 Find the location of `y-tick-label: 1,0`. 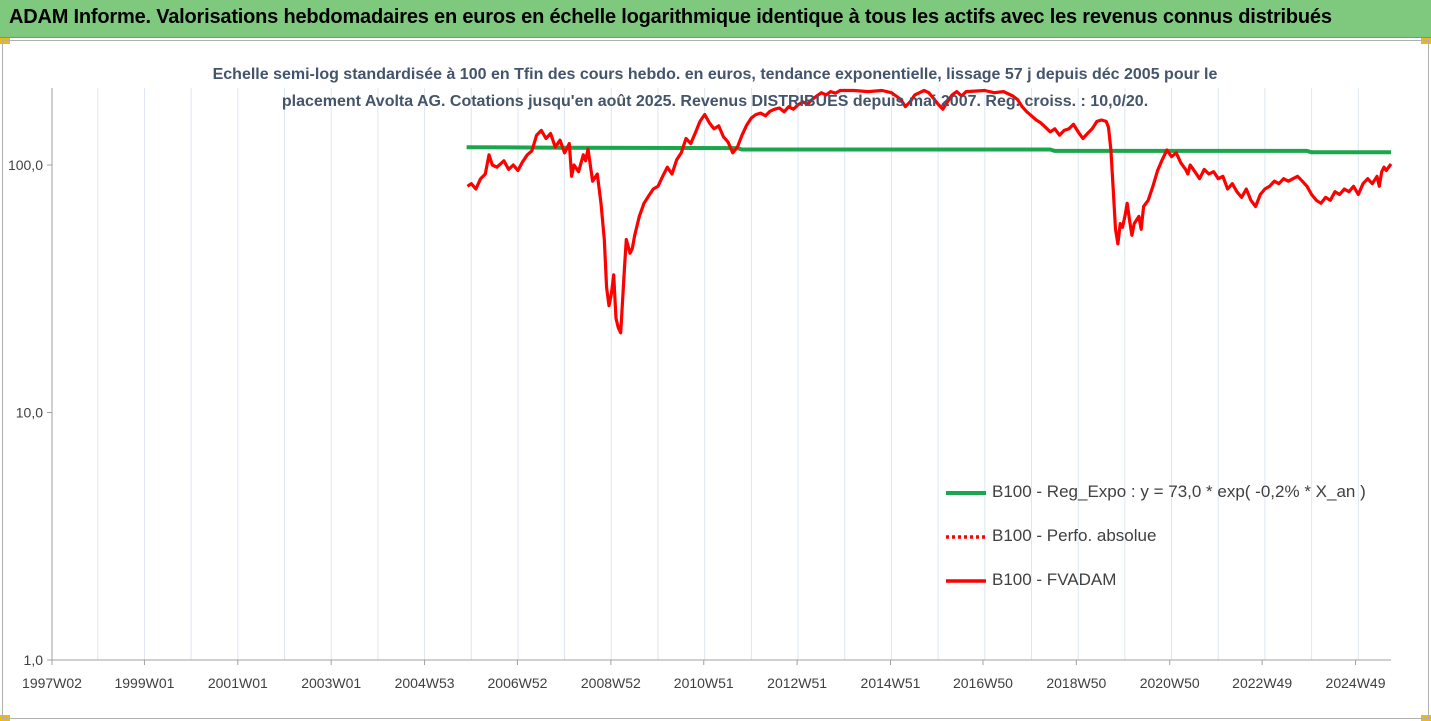

y-tick-label: 1,0 is located at coordinates (34, 660).